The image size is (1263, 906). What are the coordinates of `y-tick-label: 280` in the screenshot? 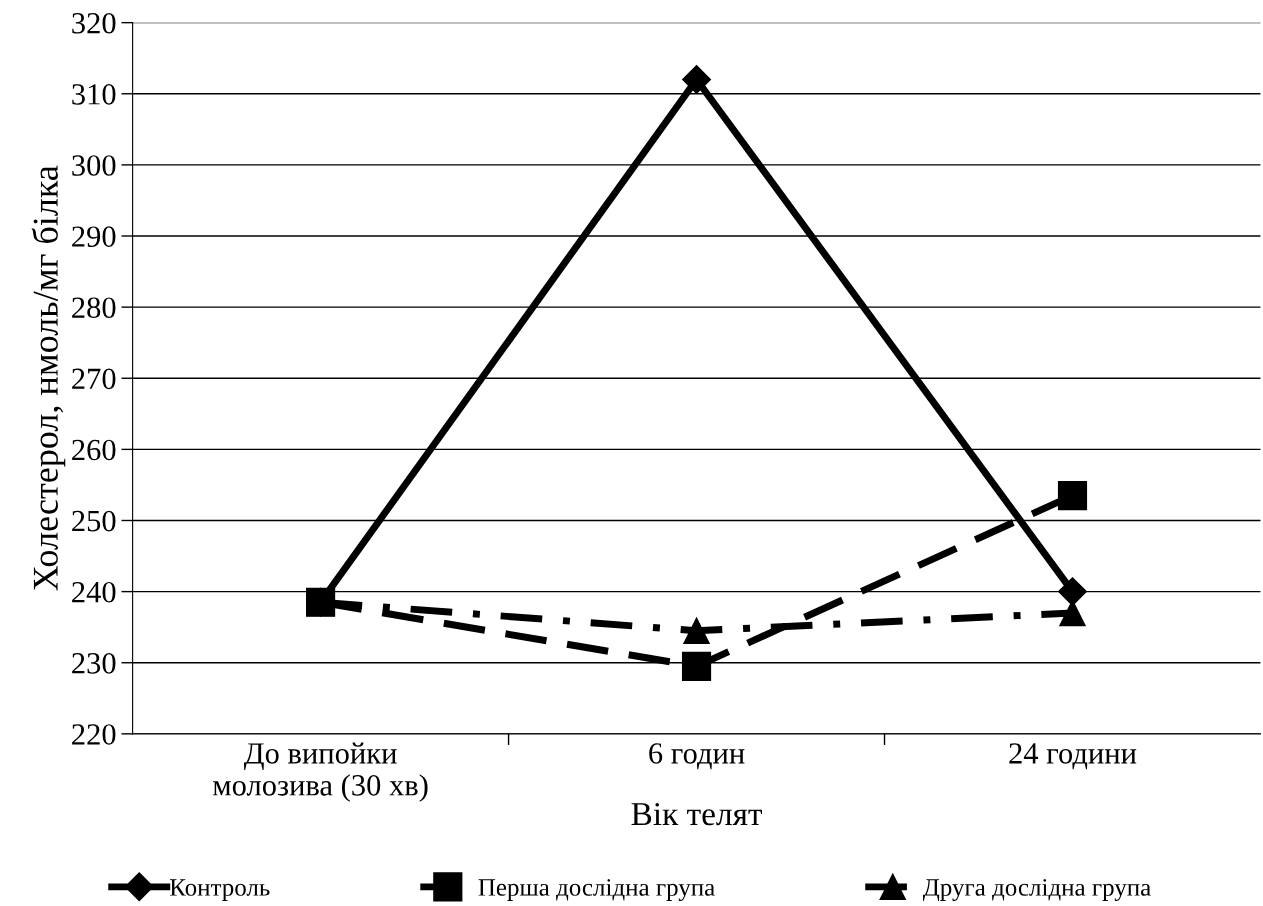 It's located at (94, 308).